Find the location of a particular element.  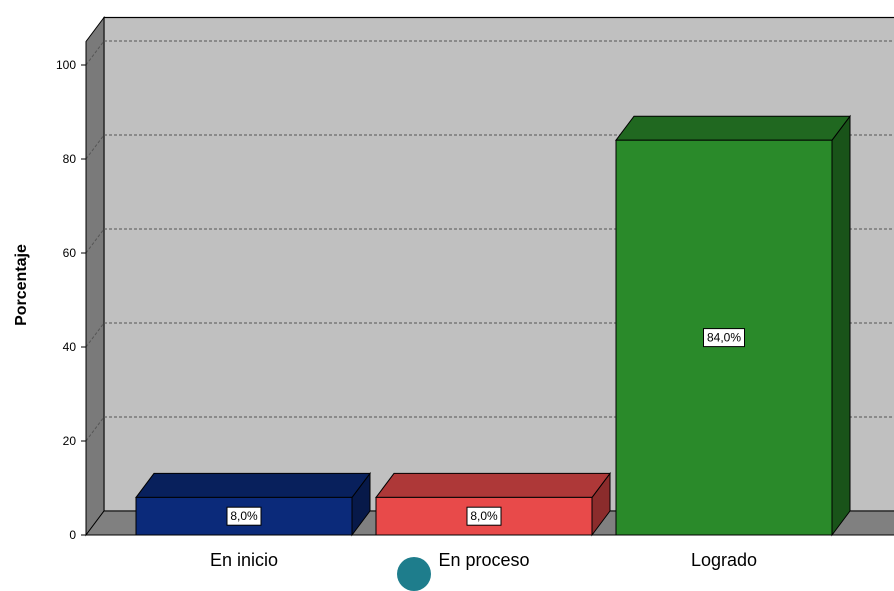

y-tick-label: 100 is located at coordinates (66, 65).